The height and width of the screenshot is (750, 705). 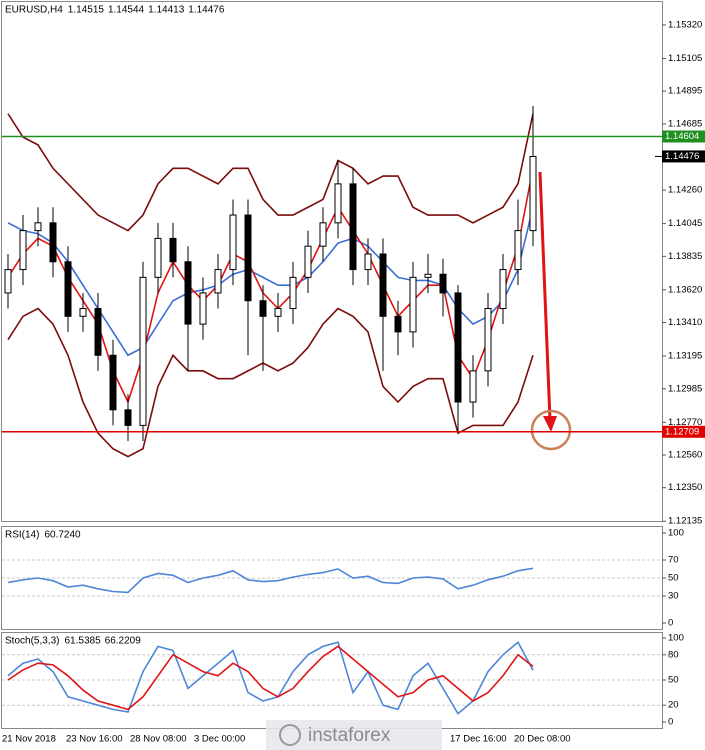 What do you see at coordinates (123, 641) in the screenshot?
I see `header-value: 66.2209` at bounding box center [123, 641].